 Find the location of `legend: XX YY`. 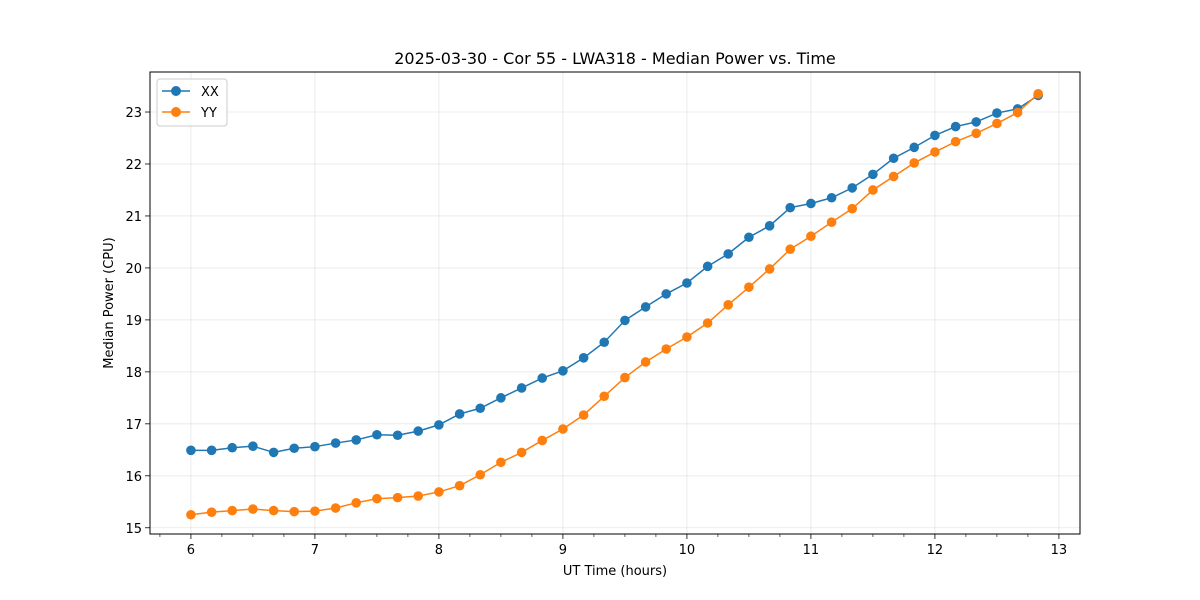

legend: XX YY is located at coordinates (192, 102).